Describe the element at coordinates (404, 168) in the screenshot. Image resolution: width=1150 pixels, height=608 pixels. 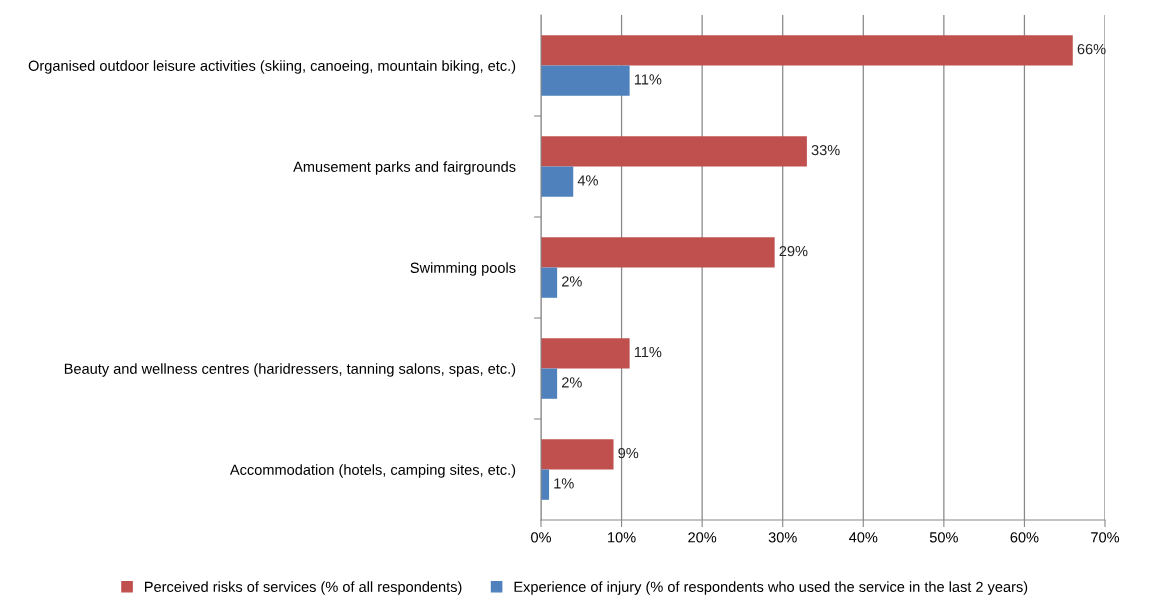
I see `y-tick-label: Amusement parks and fairgrounds` at that location.